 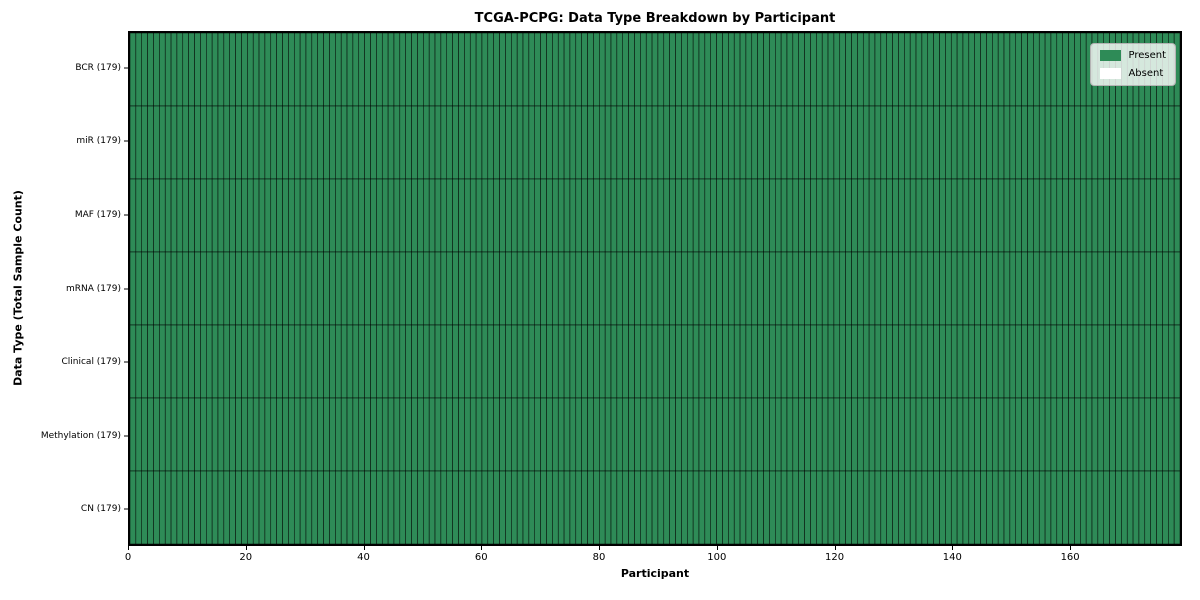 I want to click on x-tick-label: 40, so click(x=363, y=557).